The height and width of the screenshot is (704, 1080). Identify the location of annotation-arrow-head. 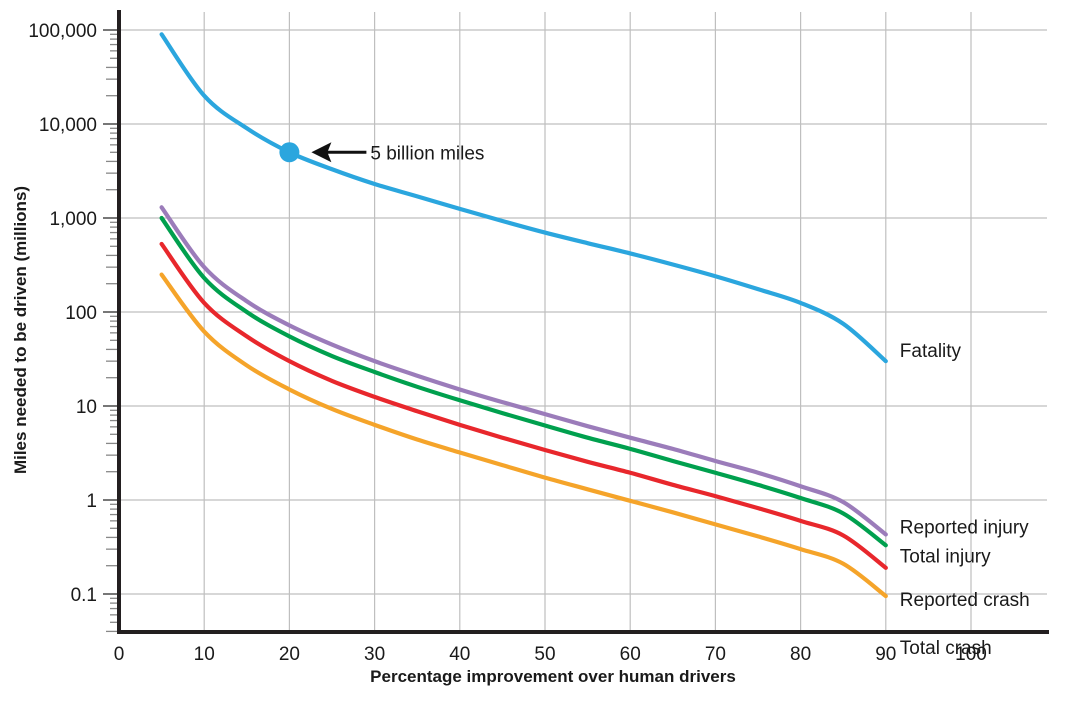
(321, 152).